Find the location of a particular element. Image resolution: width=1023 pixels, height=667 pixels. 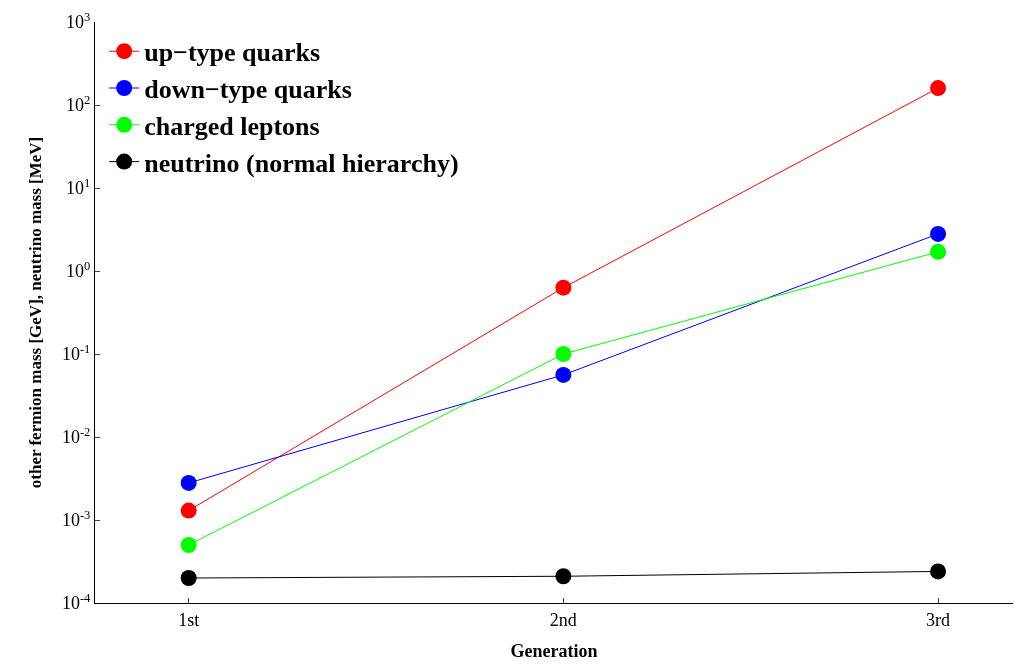

y-tick-label: 10$^{-4}$ is located at coordinates (76, 602).